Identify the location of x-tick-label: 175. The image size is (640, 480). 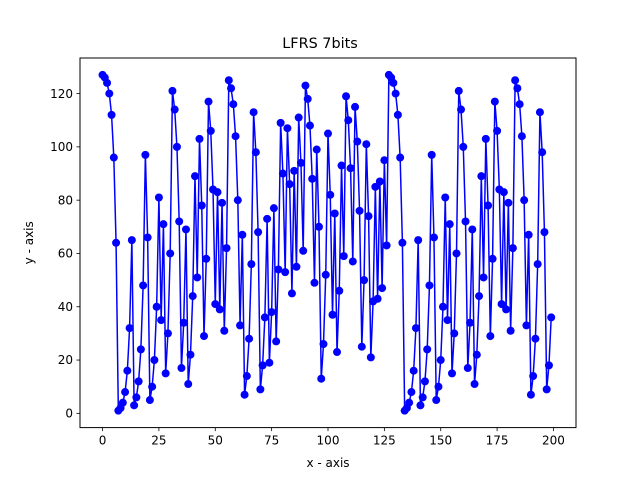
(497, 441).